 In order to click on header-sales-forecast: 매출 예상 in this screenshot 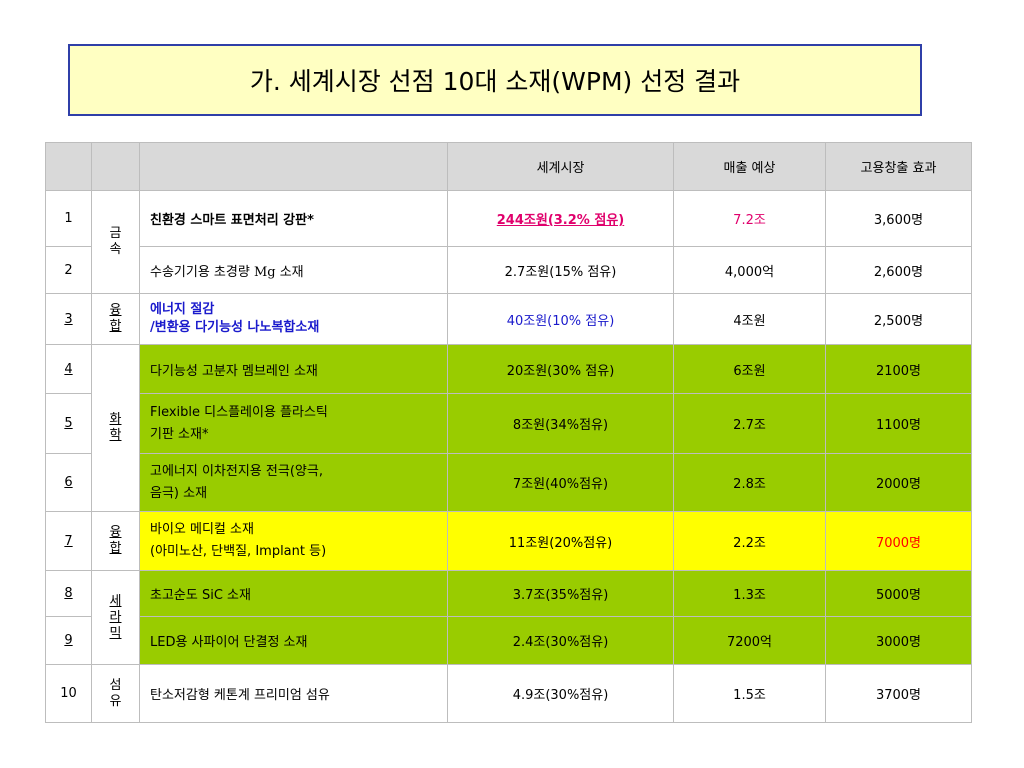, I will do `click(749, 166)`.